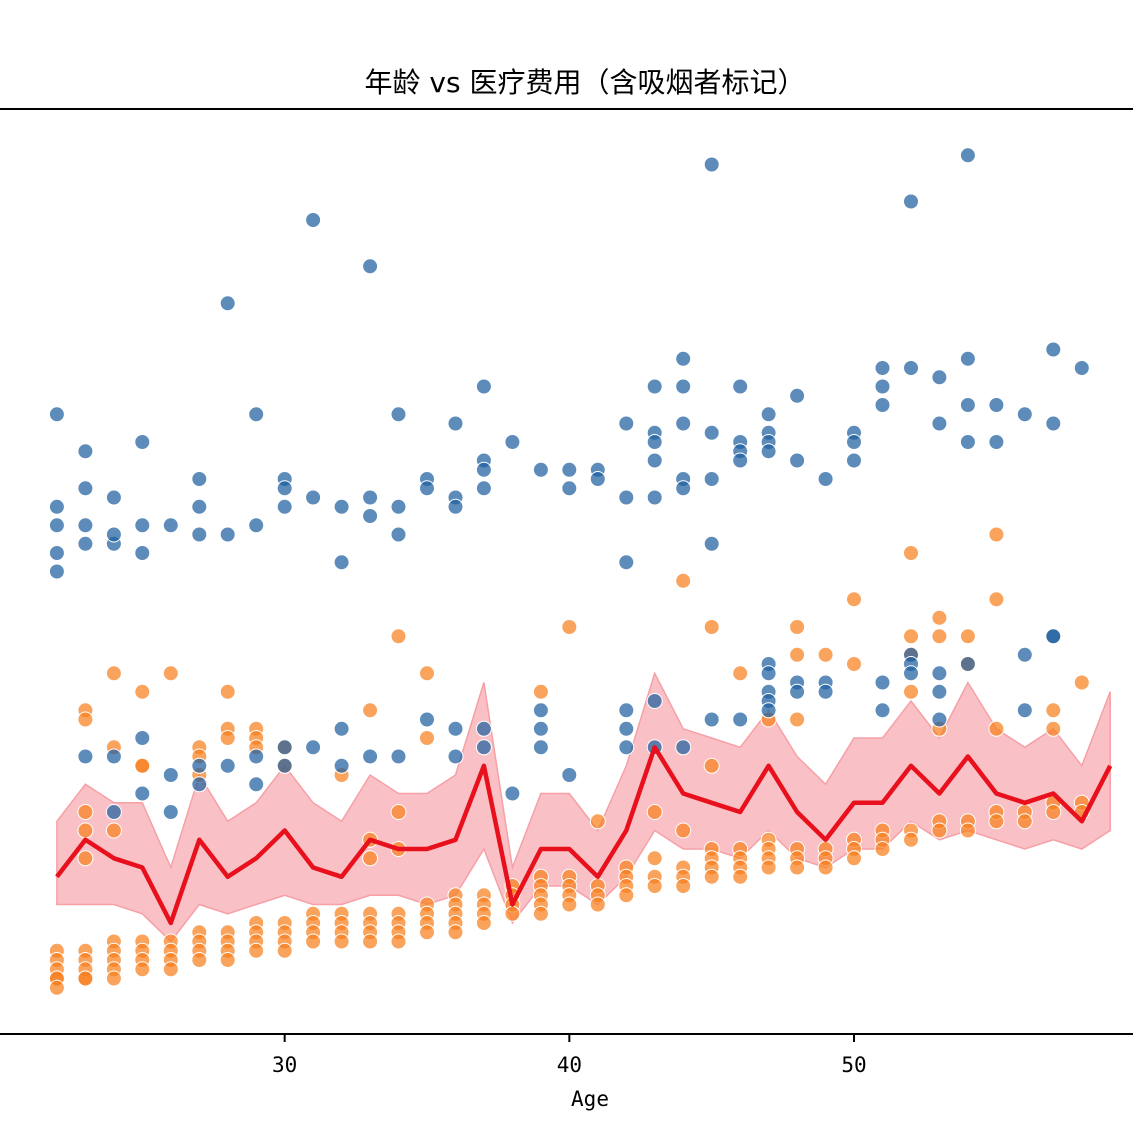  I want to click on x-tick-label: 40, so click(569, 1065).